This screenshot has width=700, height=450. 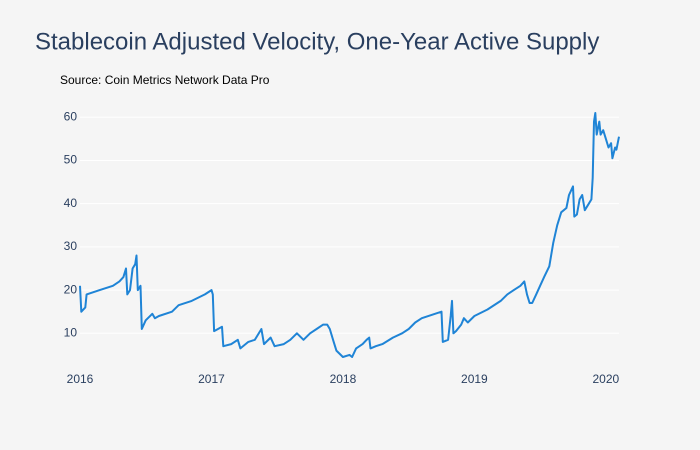 I want to click on y-tick-label: 50, so click(x=71, y=160).